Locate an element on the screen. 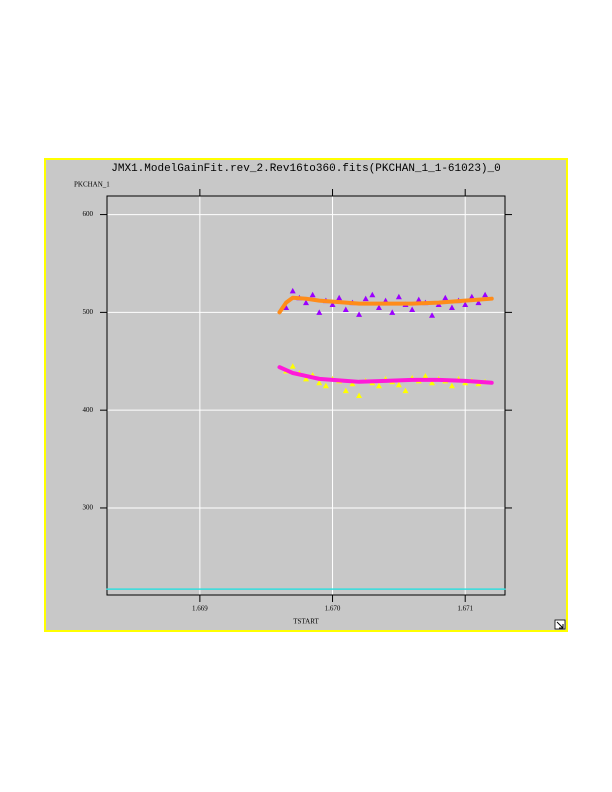 This screenshot has width=612, height=792. y-tick-label: 500 is located at coordinates (88, 312).